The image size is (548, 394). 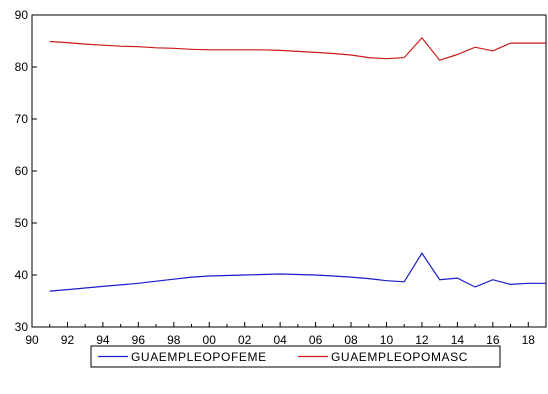 I want to click on x-tick-label: 16, so click(x=493, y=340).